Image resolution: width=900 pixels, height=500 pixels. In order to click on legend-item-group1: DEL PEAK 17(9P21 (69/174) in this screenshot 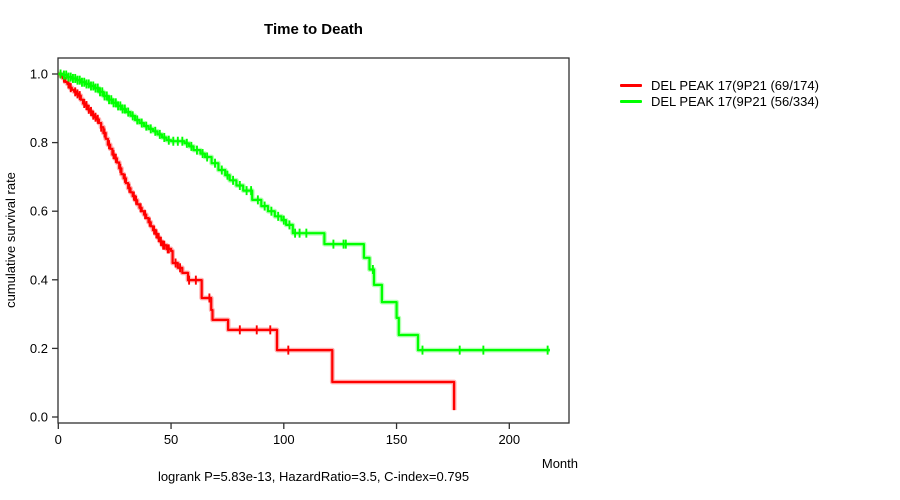, I will do `click(719, 85)`.